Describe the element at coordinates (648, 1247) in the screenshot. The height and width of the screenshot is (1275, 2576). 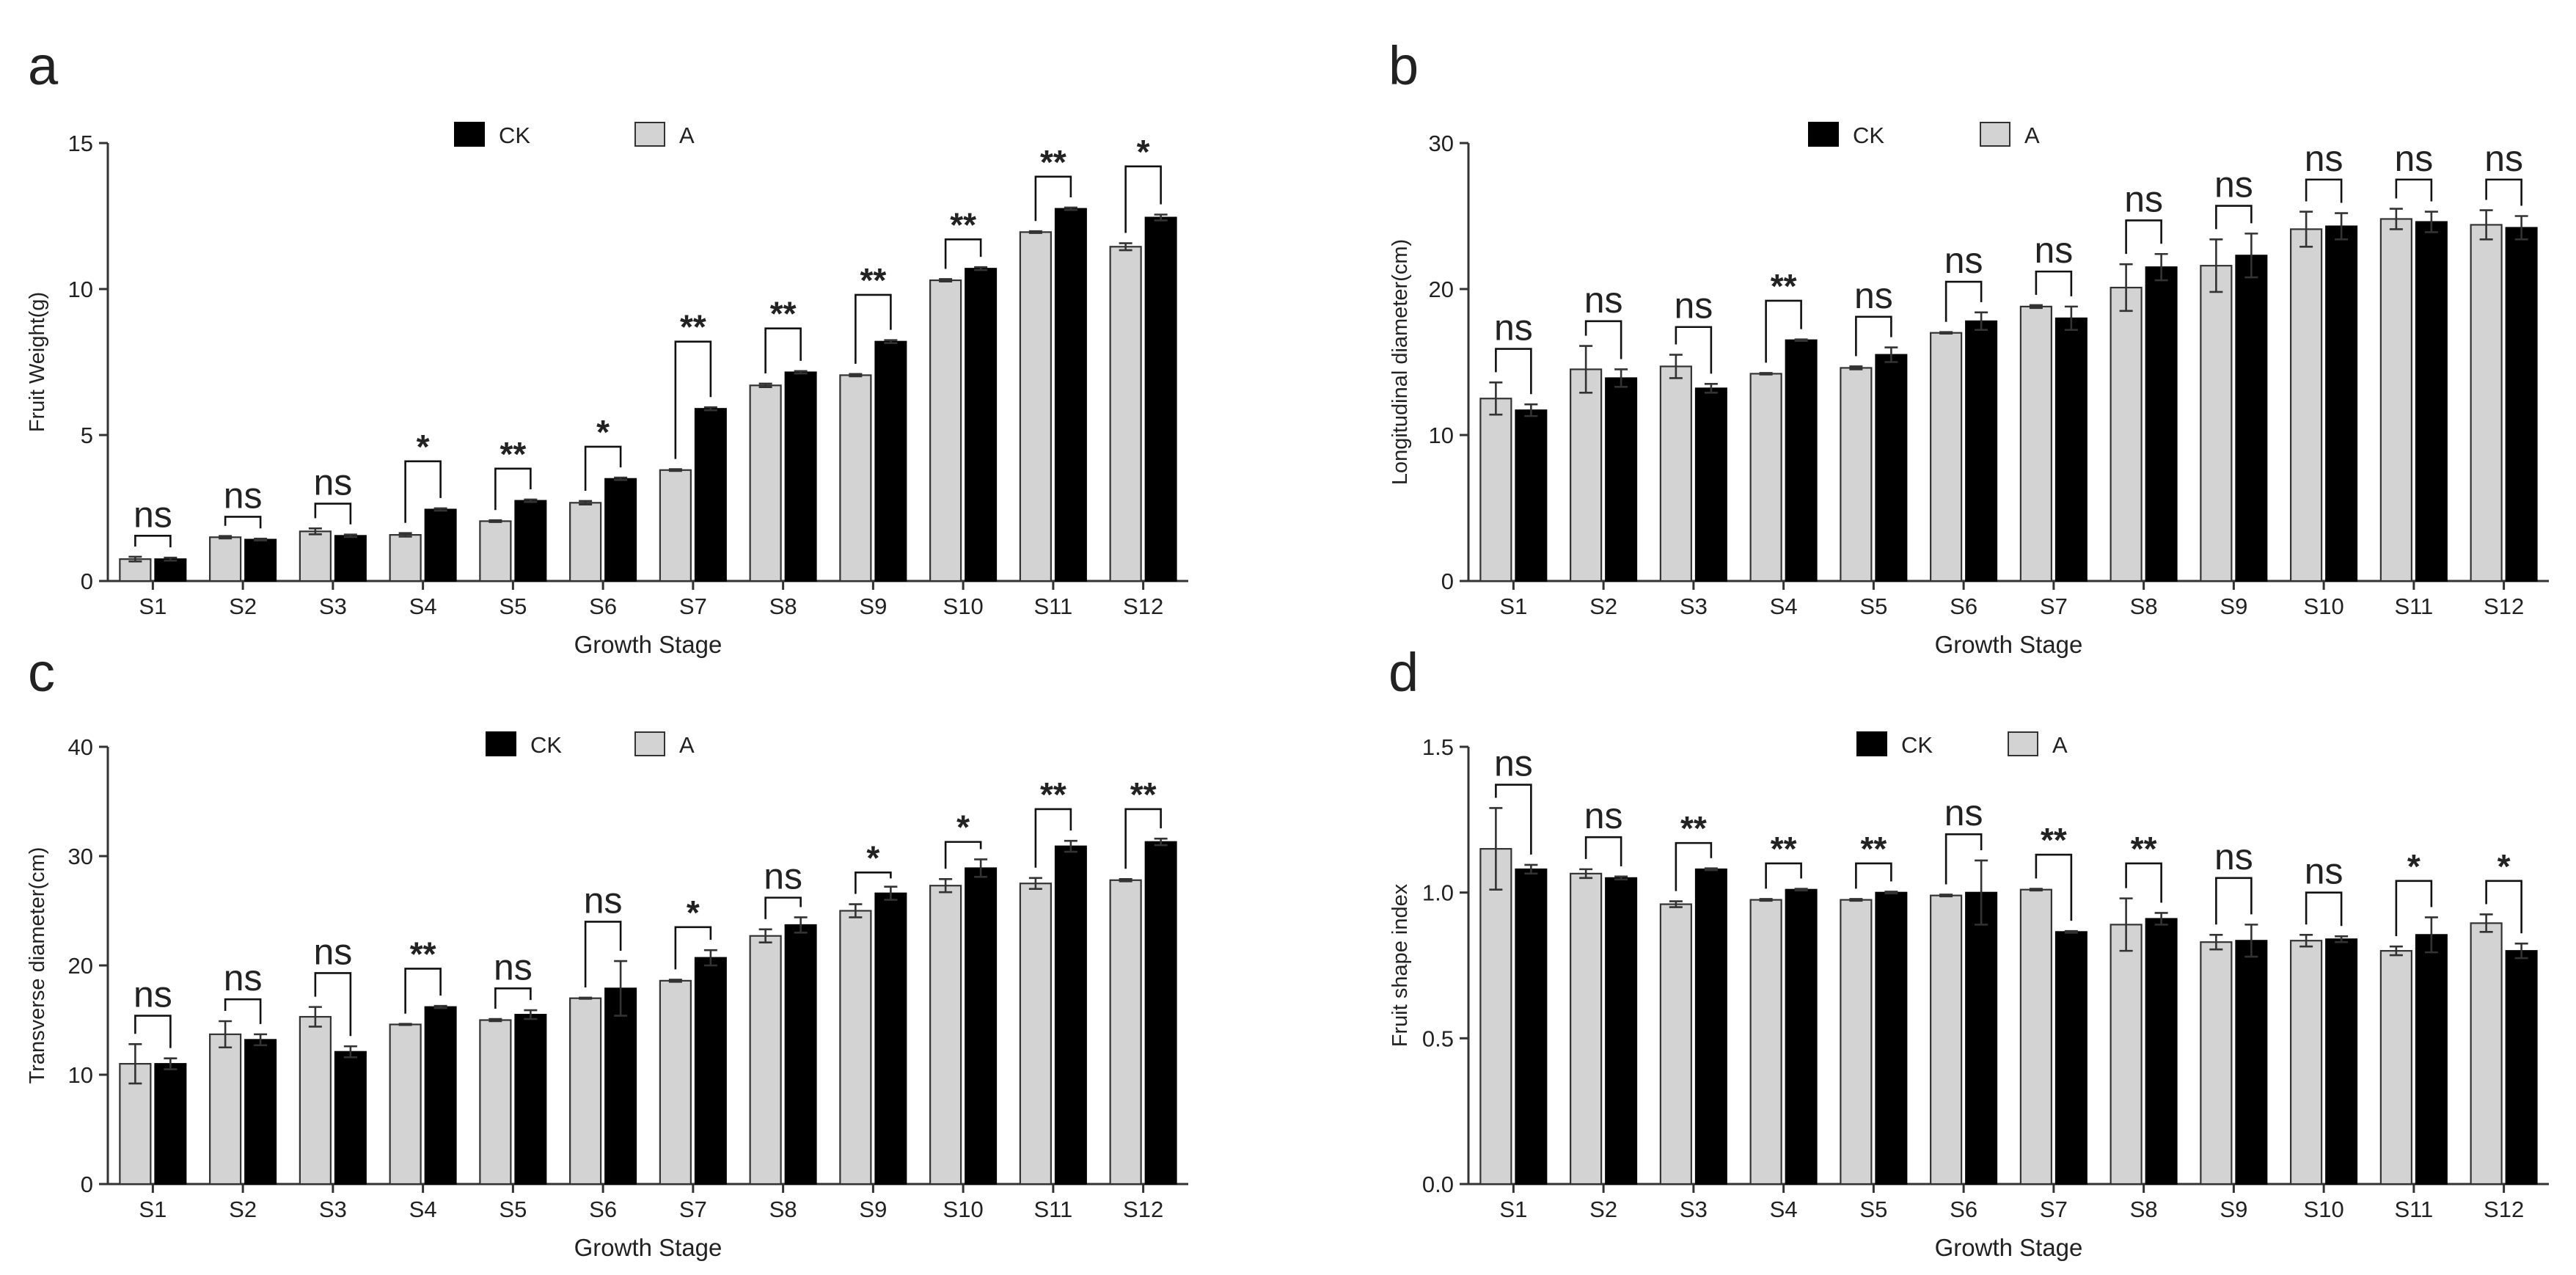
I see `x-axis-label: Growth Stage` at that location.